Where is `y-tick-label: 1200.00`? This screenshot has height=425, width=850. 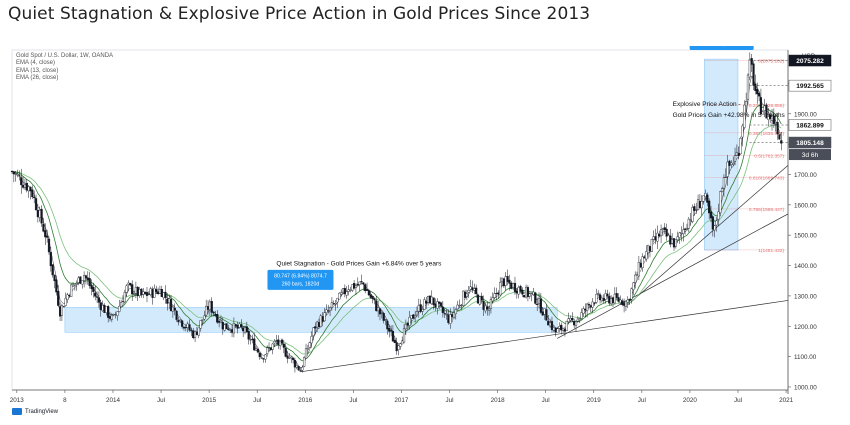 y-tick-label: 1200.00 is located at coordinates (805, 327).